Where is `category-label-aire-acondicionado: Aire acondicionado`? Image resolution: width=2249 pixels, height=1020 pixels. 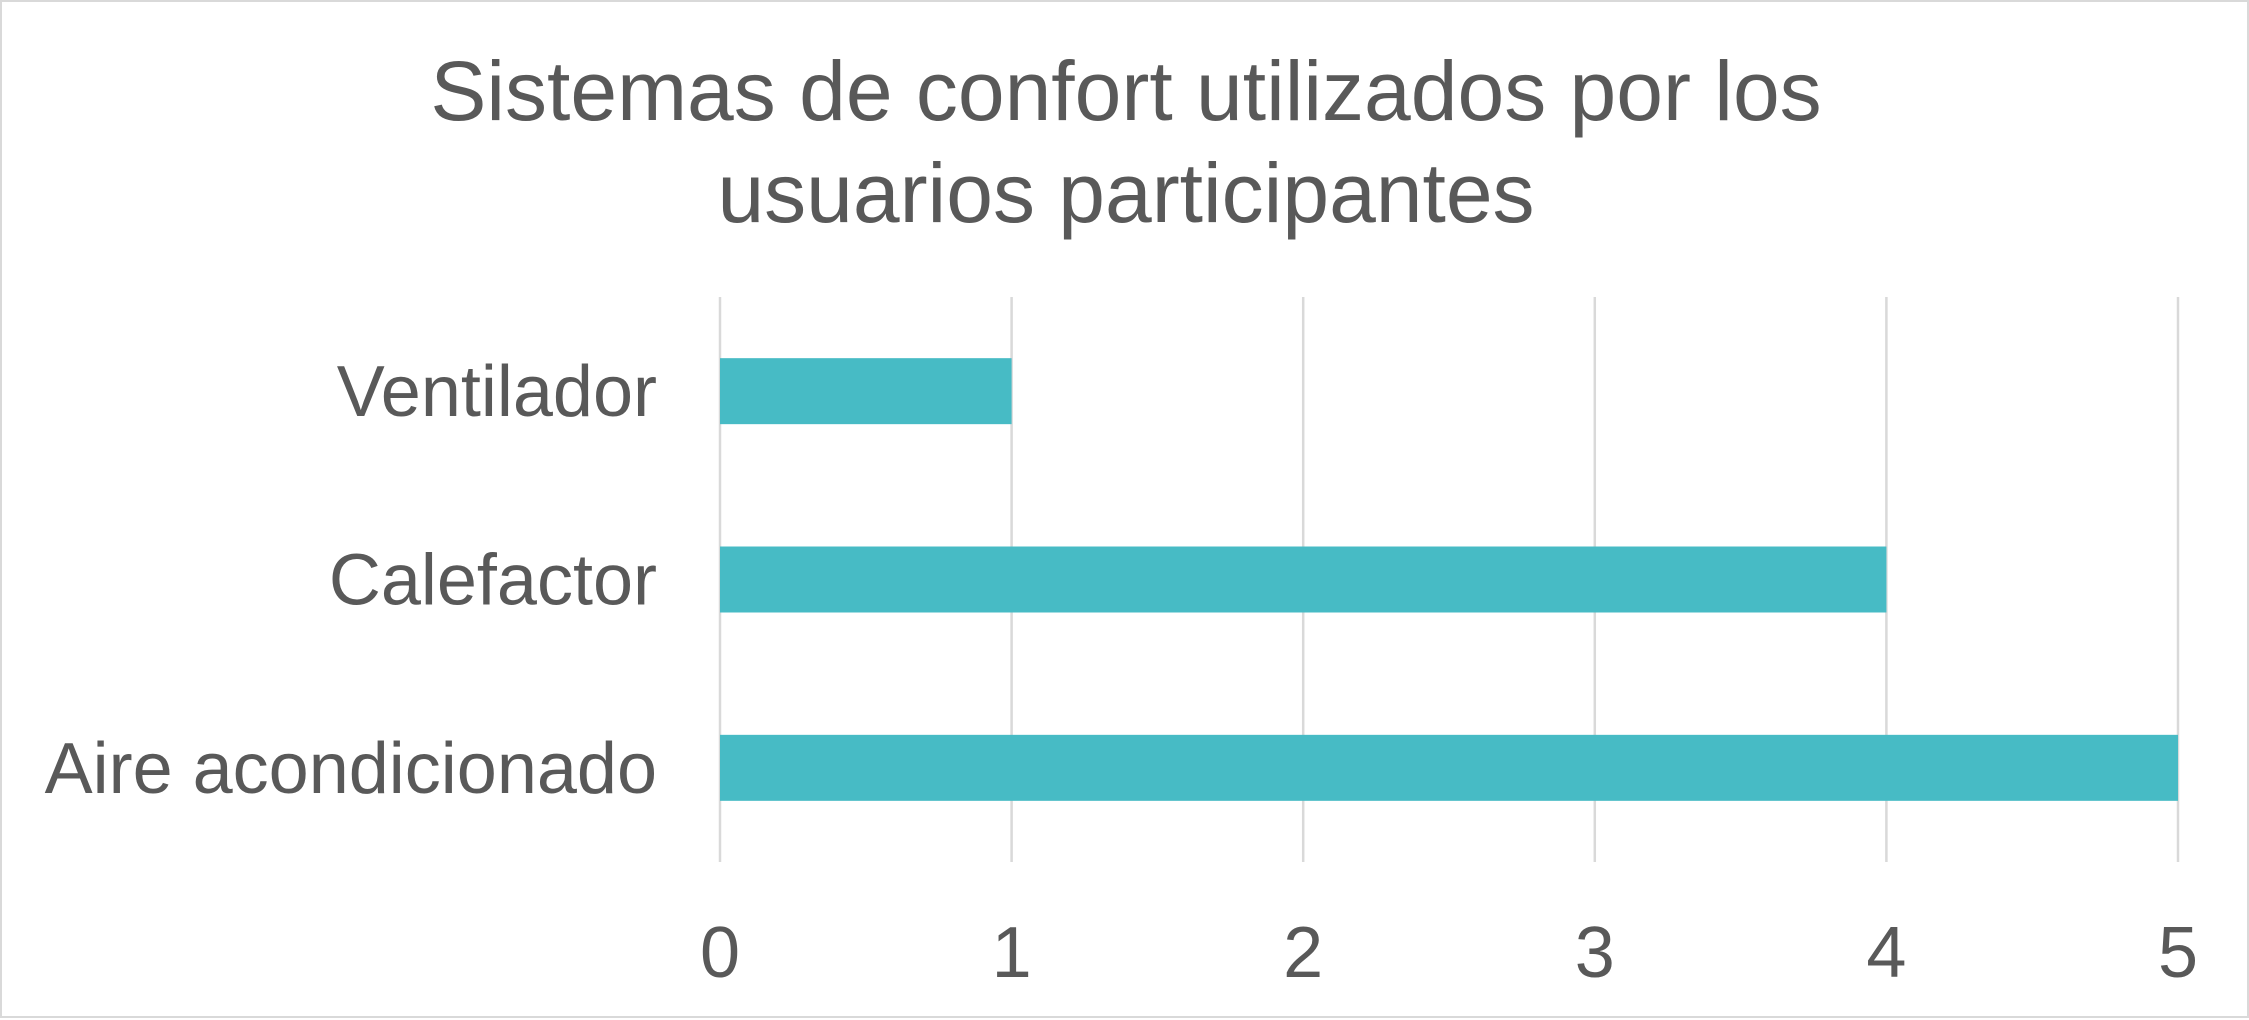 category-label-aire-acondicionado: Aire acondicionado is located at coordinates (351, 769).